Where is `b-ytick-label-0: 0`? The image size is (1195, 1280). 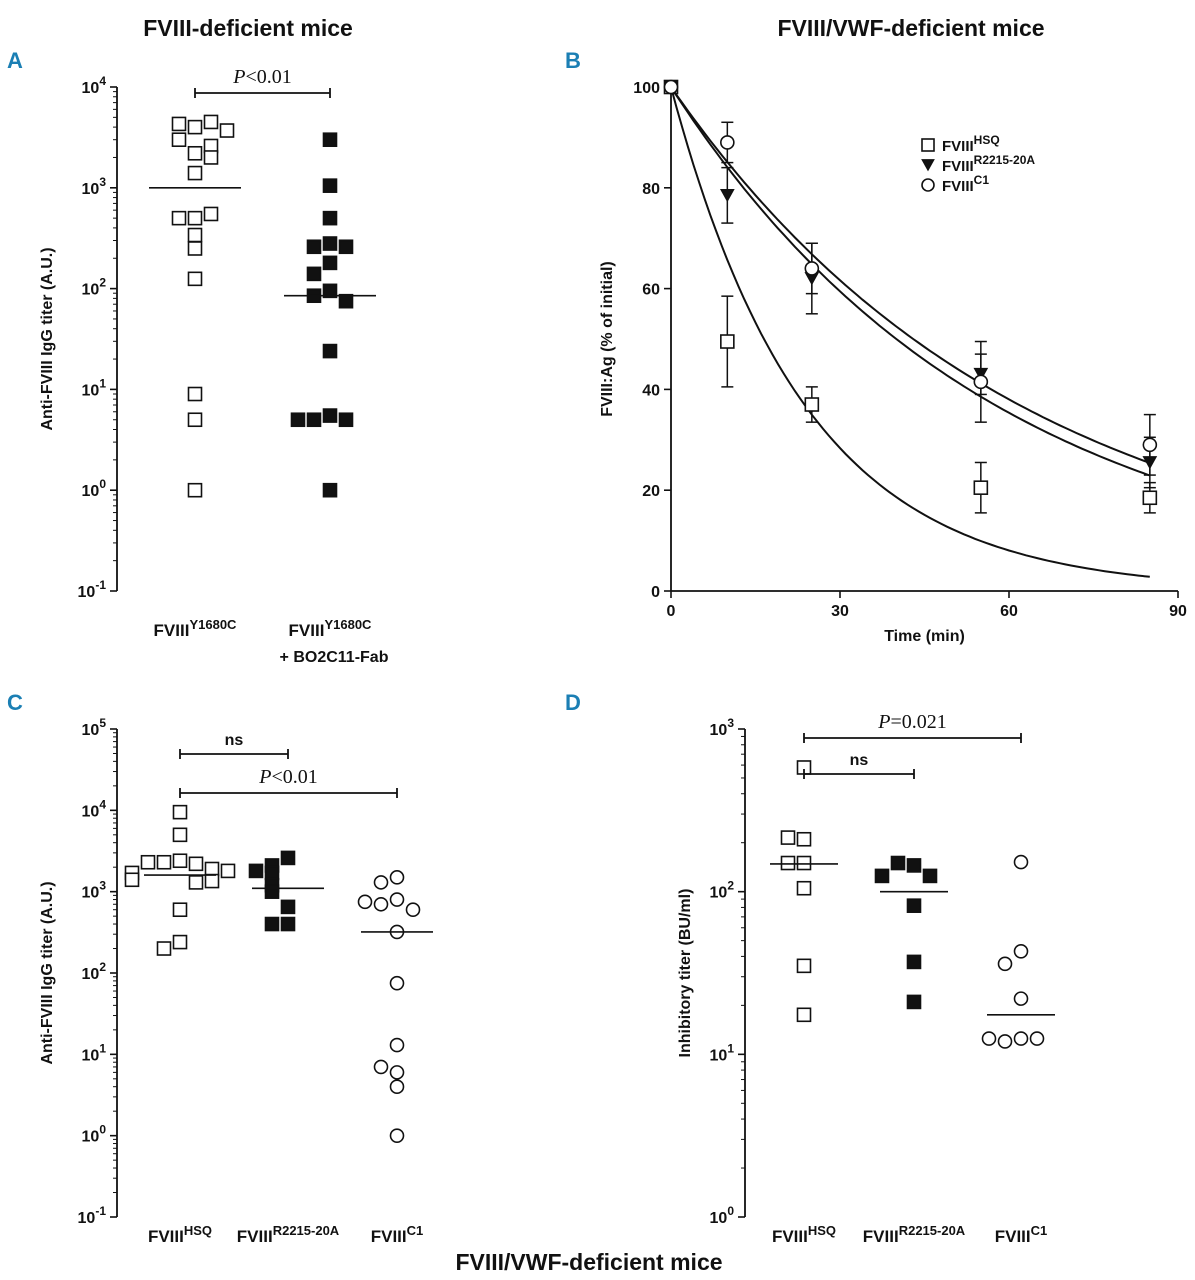
b-ytick-label-0: 0 is located at coordinates (655, 592).